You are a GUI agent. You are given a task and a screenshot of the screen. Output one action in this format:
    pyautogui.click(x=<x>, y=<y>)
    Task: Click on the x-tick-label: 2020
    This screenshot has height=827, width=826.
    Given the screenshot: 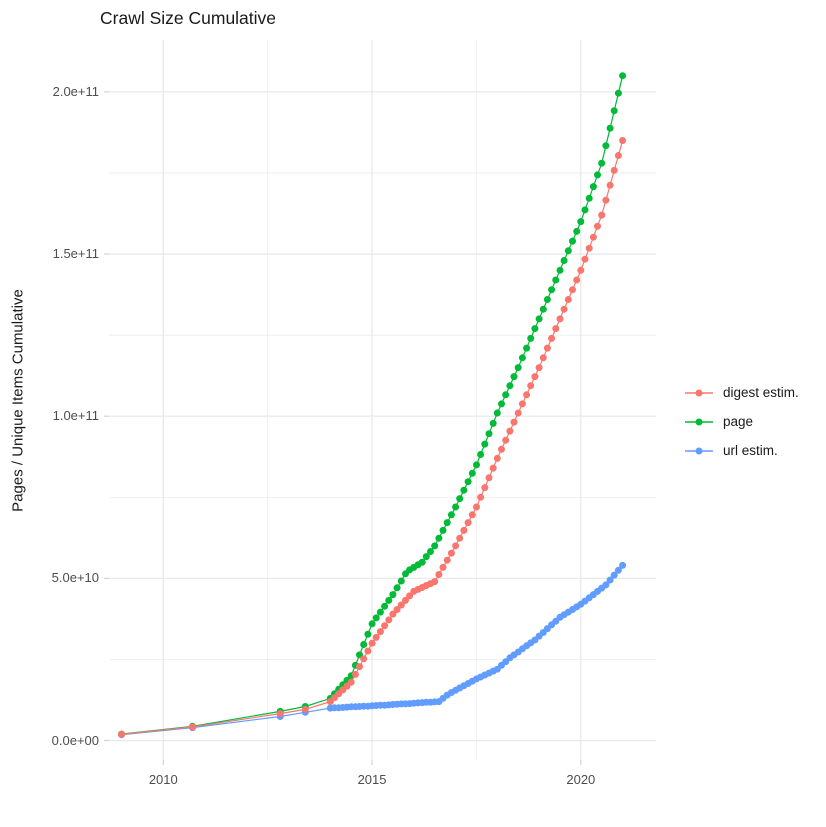 What is the action you would take?
    pyautogui.click(x=581, y=779)
    